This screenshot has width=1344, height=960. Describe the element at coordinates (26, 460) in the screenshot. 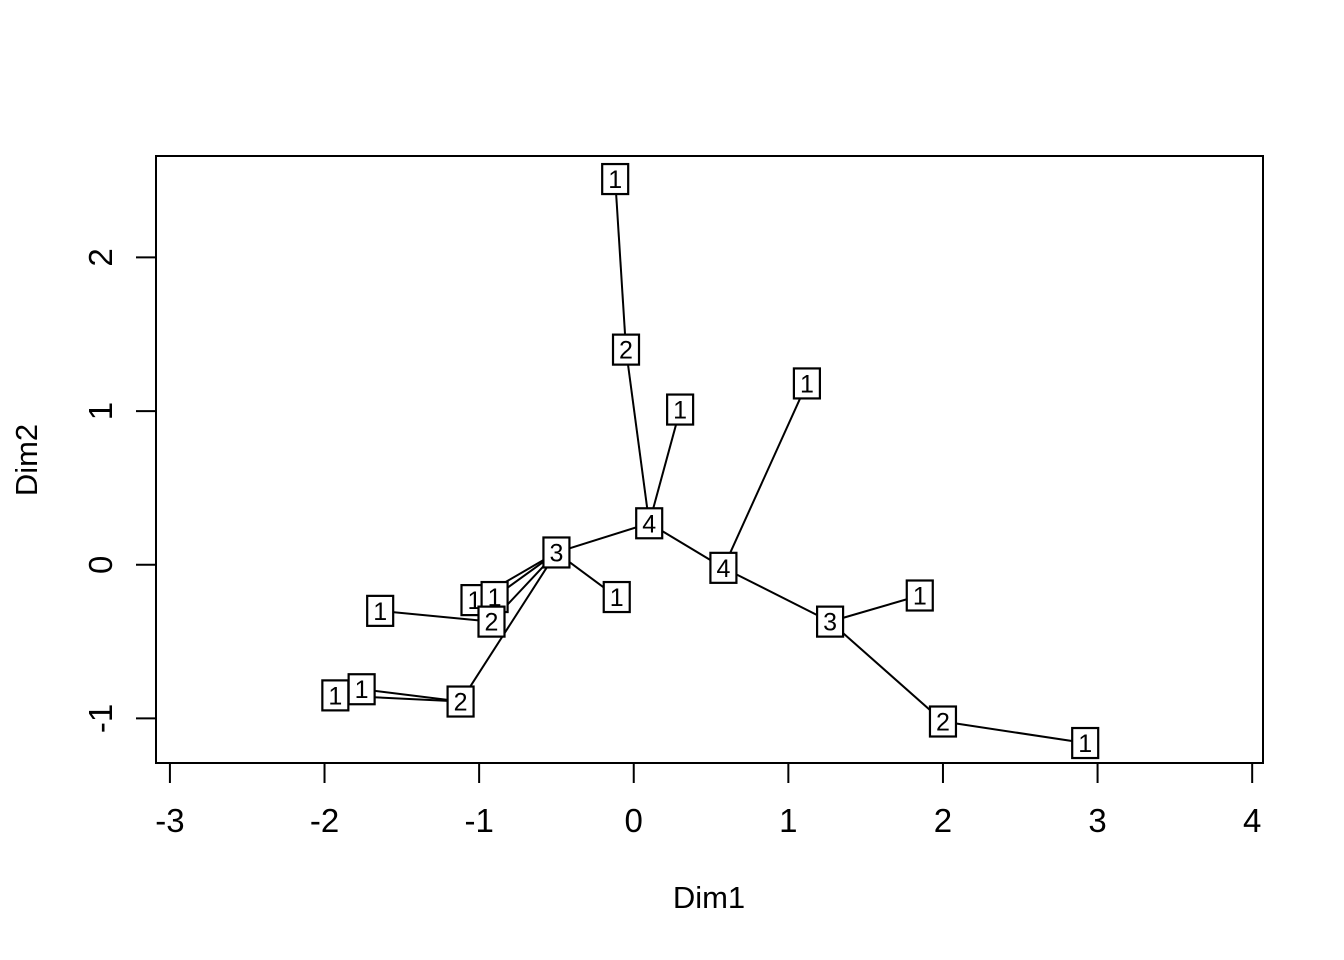

I see `y-axis-title: Dim2` at that location.